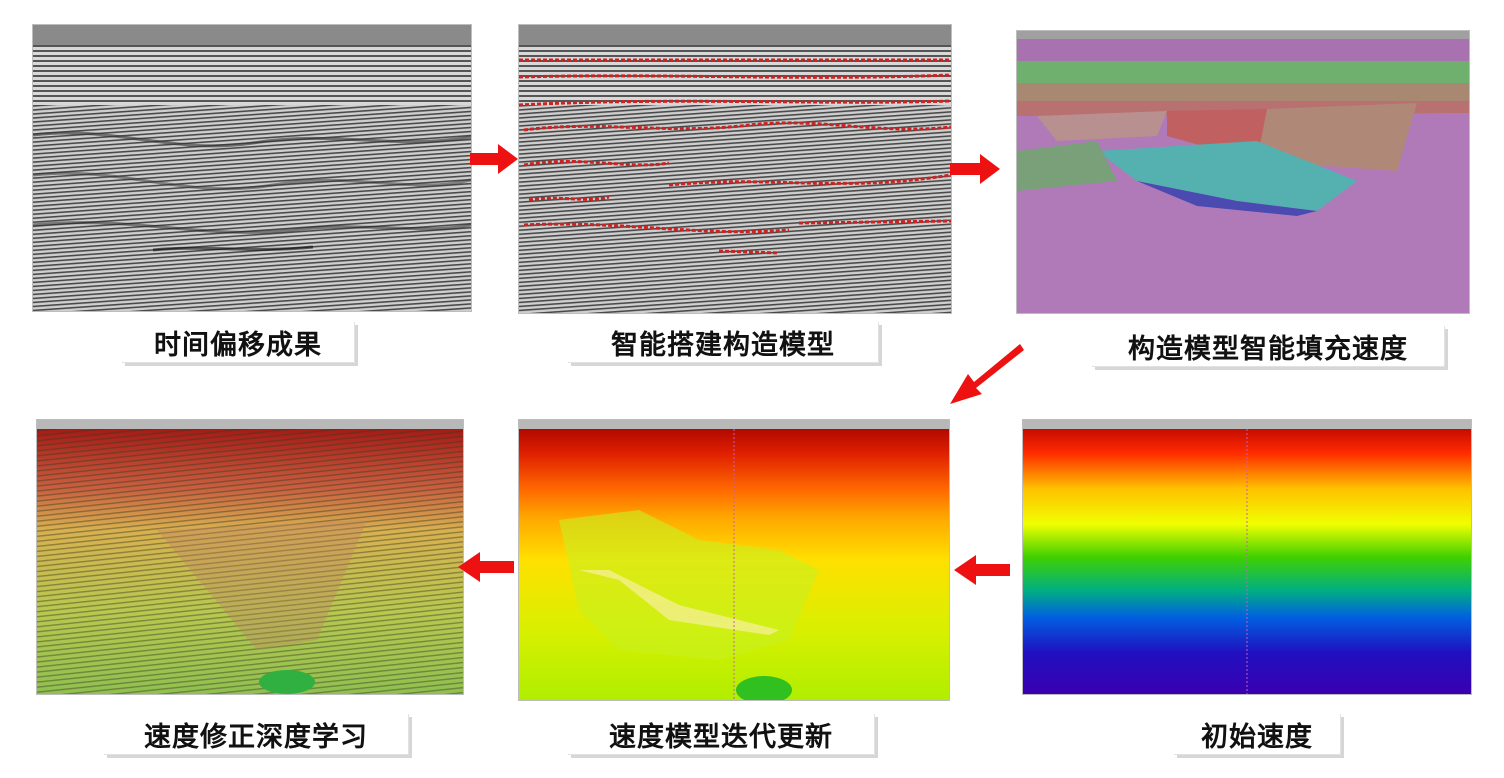  I want to click on step-label-initial-velocity: 初始速度, so click(1257, 734).